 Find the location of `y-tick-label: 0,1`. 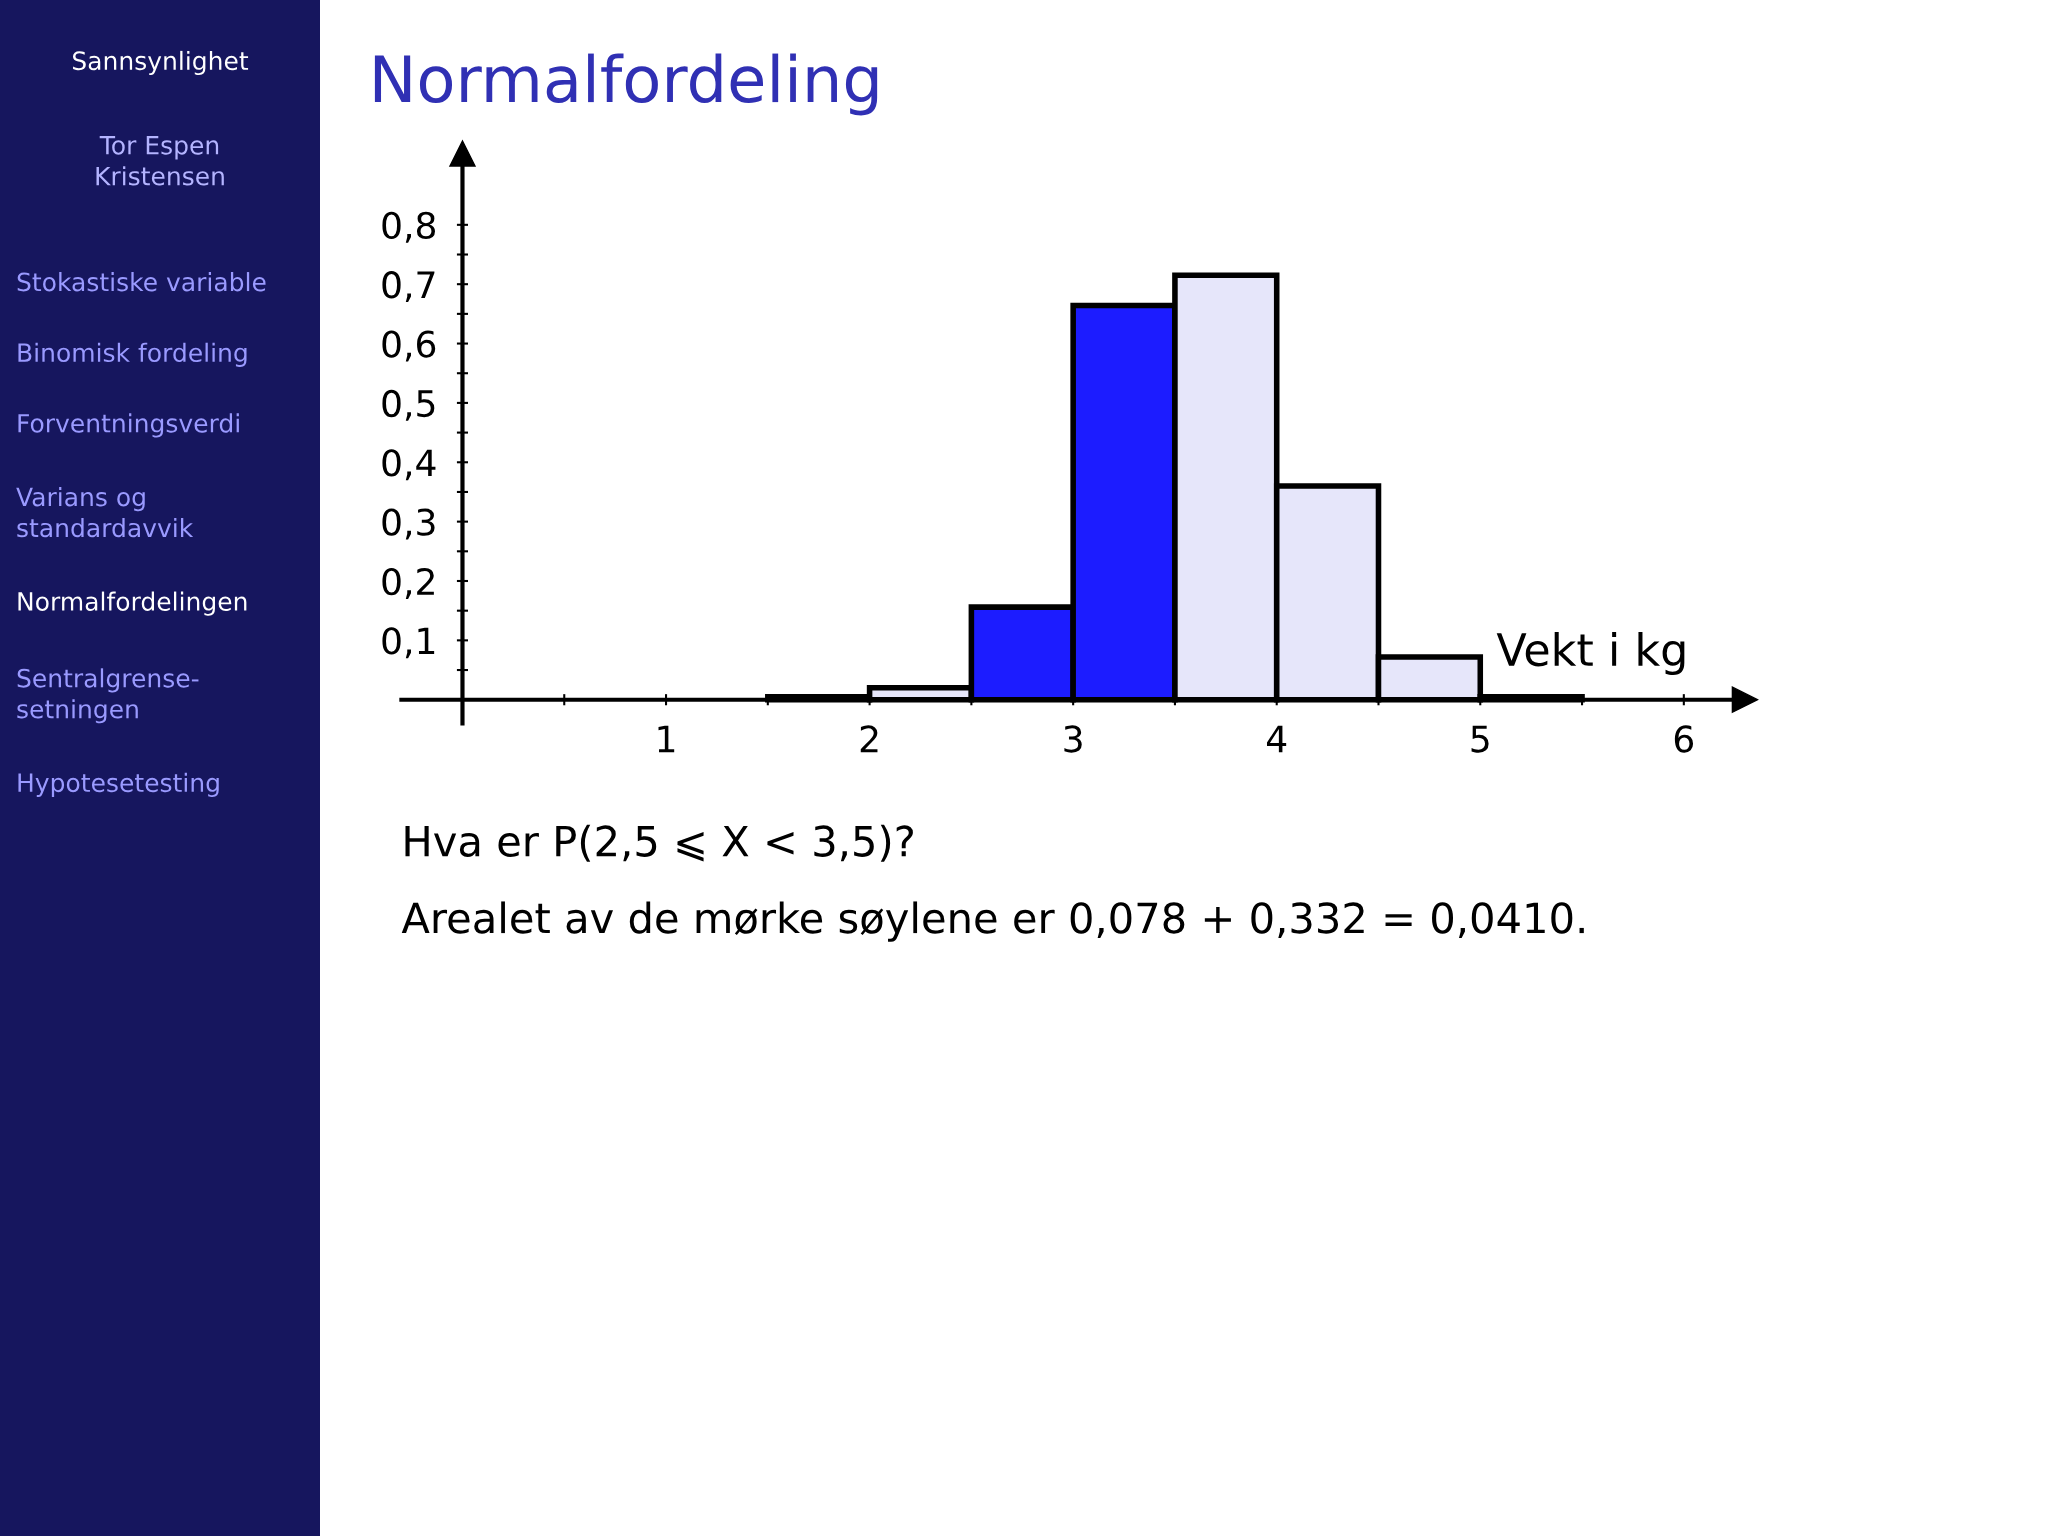

y-tick-label: 0,1 is located at coordinates (408, 643).